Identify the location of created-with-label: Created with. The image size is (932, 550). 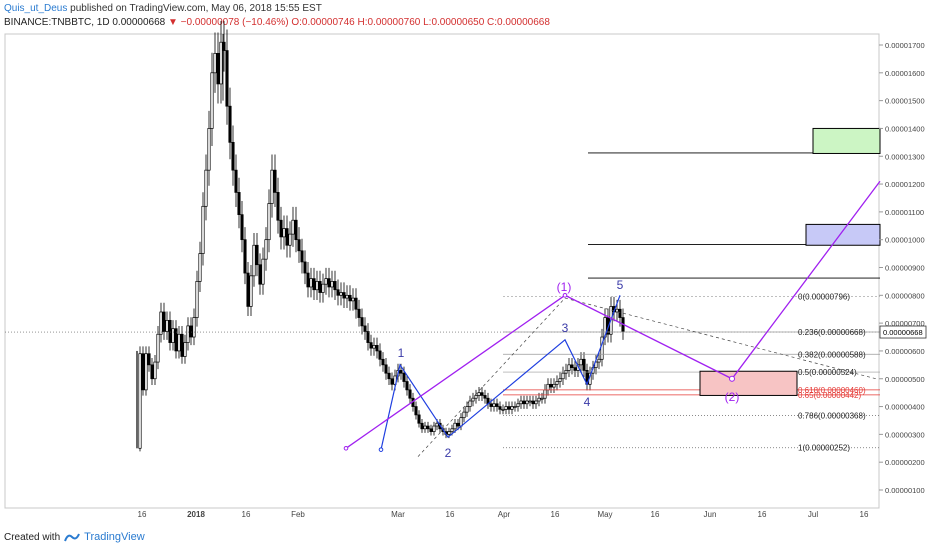
(32, 537).